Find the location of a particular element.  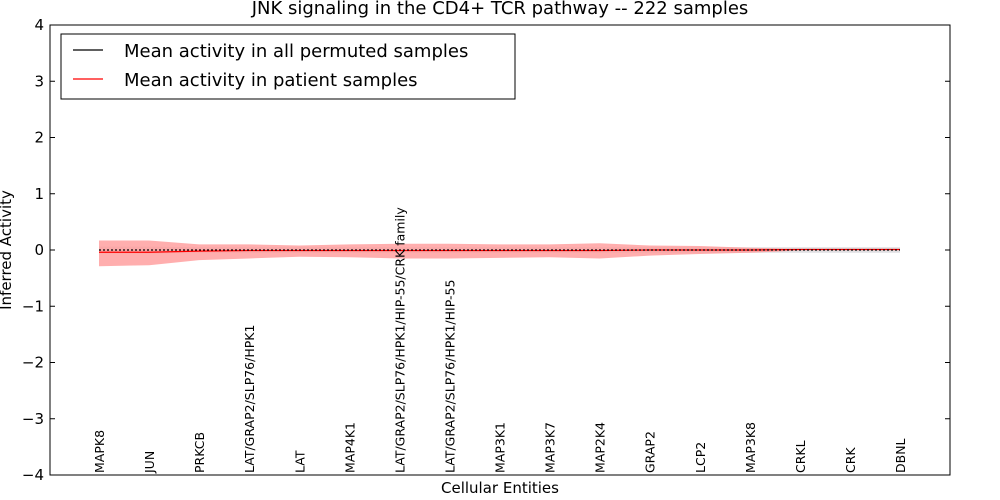

x-tick-label: DBNL is located at coordinates (900, 455).